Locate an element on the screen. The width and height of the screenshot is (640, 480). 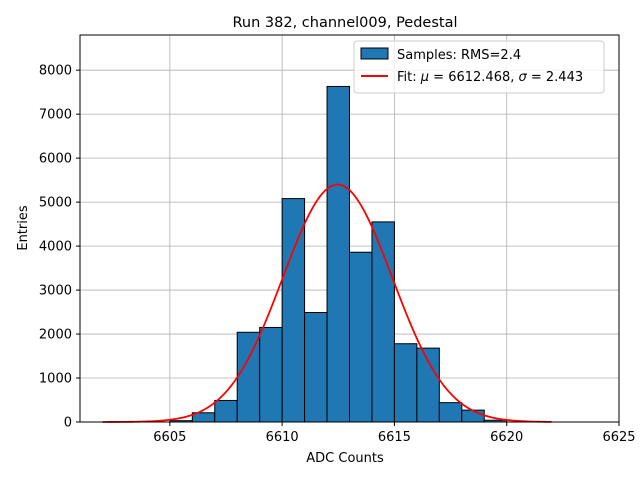
y-tick-label: 4000 is located at coordinates (55, 247).